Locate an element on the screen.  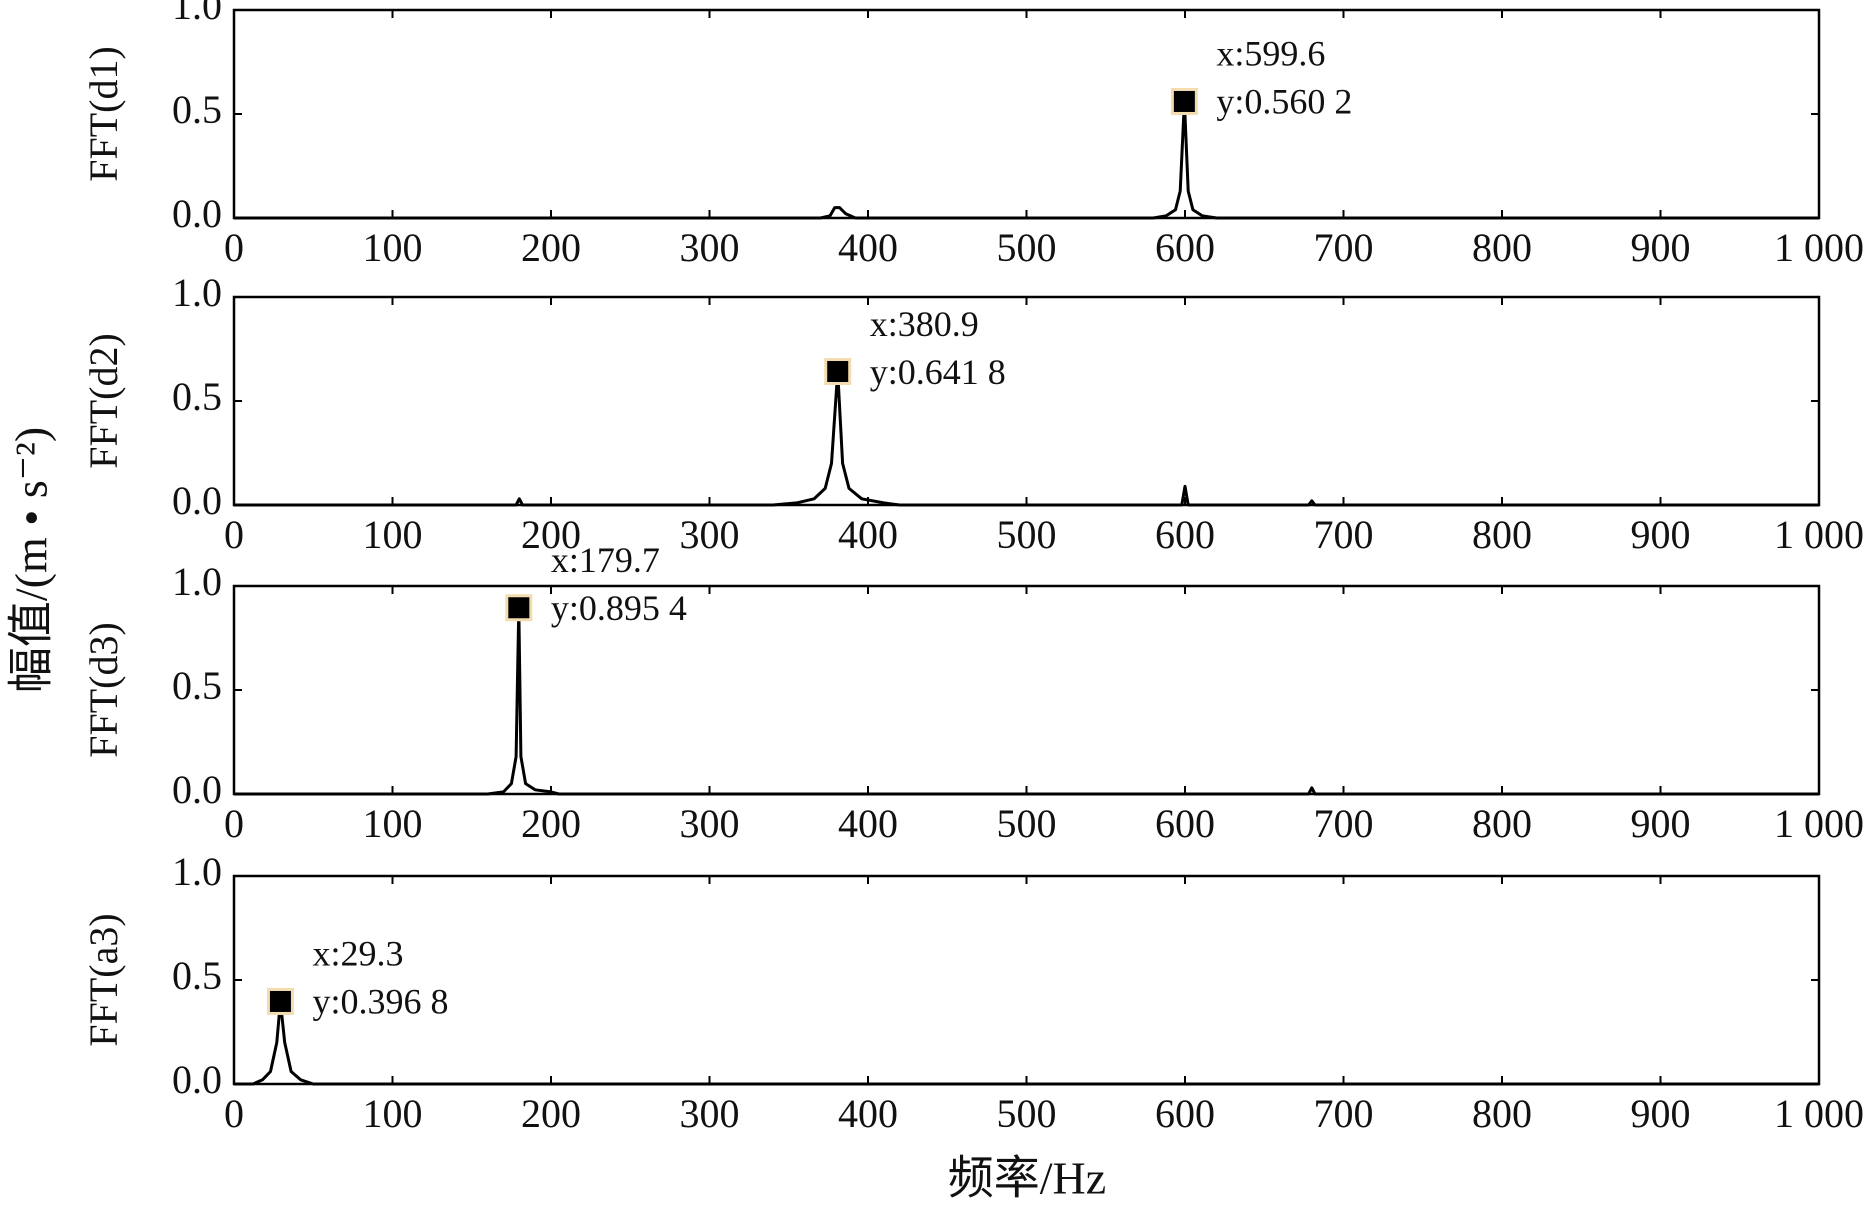
y-axis-label: FFT(d3) is located at coordinates (103, 690).